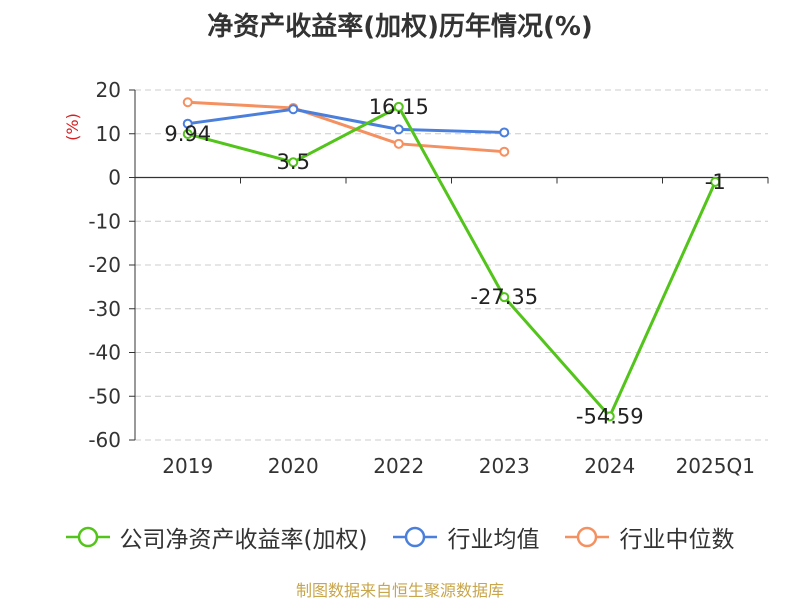  I want to click on y-axis-title: (%), so click(72, 127).